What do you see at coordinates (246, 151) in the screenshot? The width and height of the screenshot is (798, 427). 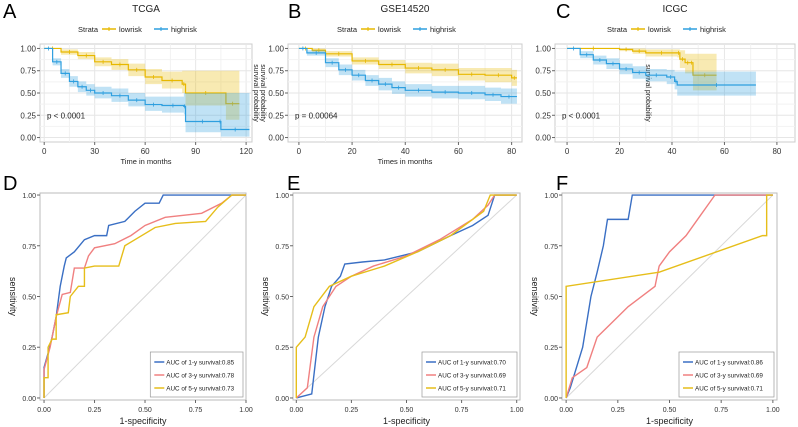 I see `x-tick-label: 120` at bounding box center [246, 151].